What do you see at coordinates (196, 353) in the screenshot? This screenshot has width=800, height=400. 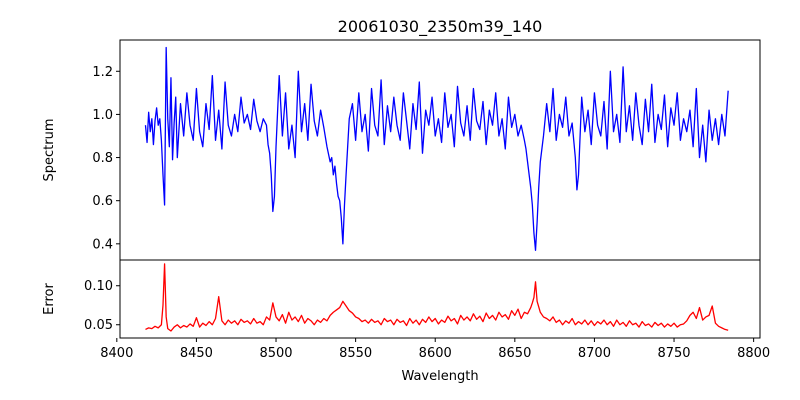 I see `x-tick-label: 8450` at bounding box center [196, 353].